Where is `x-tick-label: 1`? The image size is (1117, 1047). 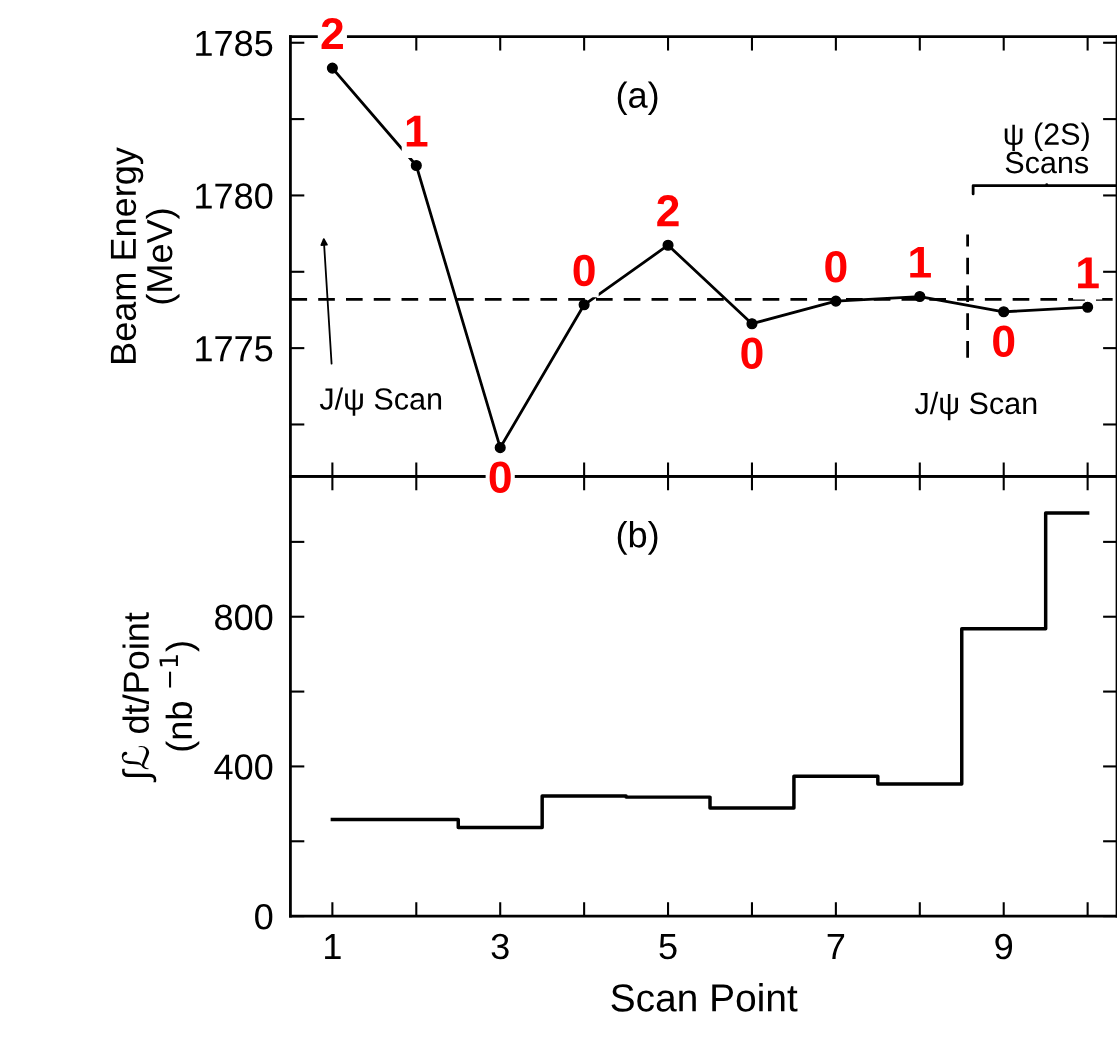
x-tick-label: 1 is located at coordinates (333, 946).